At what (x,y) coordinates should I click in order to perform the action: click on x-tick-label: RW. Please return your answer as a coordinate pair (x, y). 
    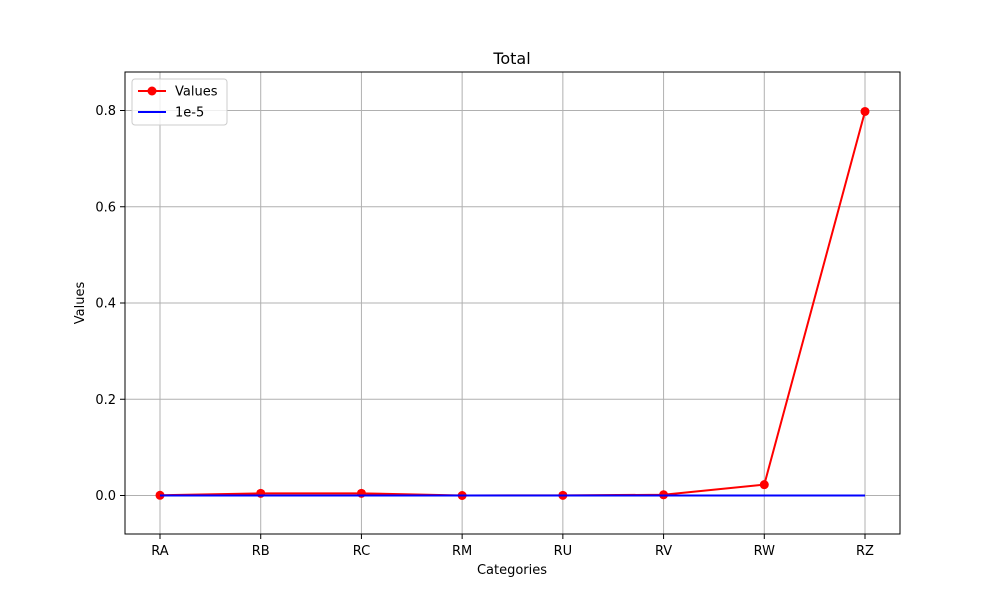
    Looking at the image, I should click on (765, 551).